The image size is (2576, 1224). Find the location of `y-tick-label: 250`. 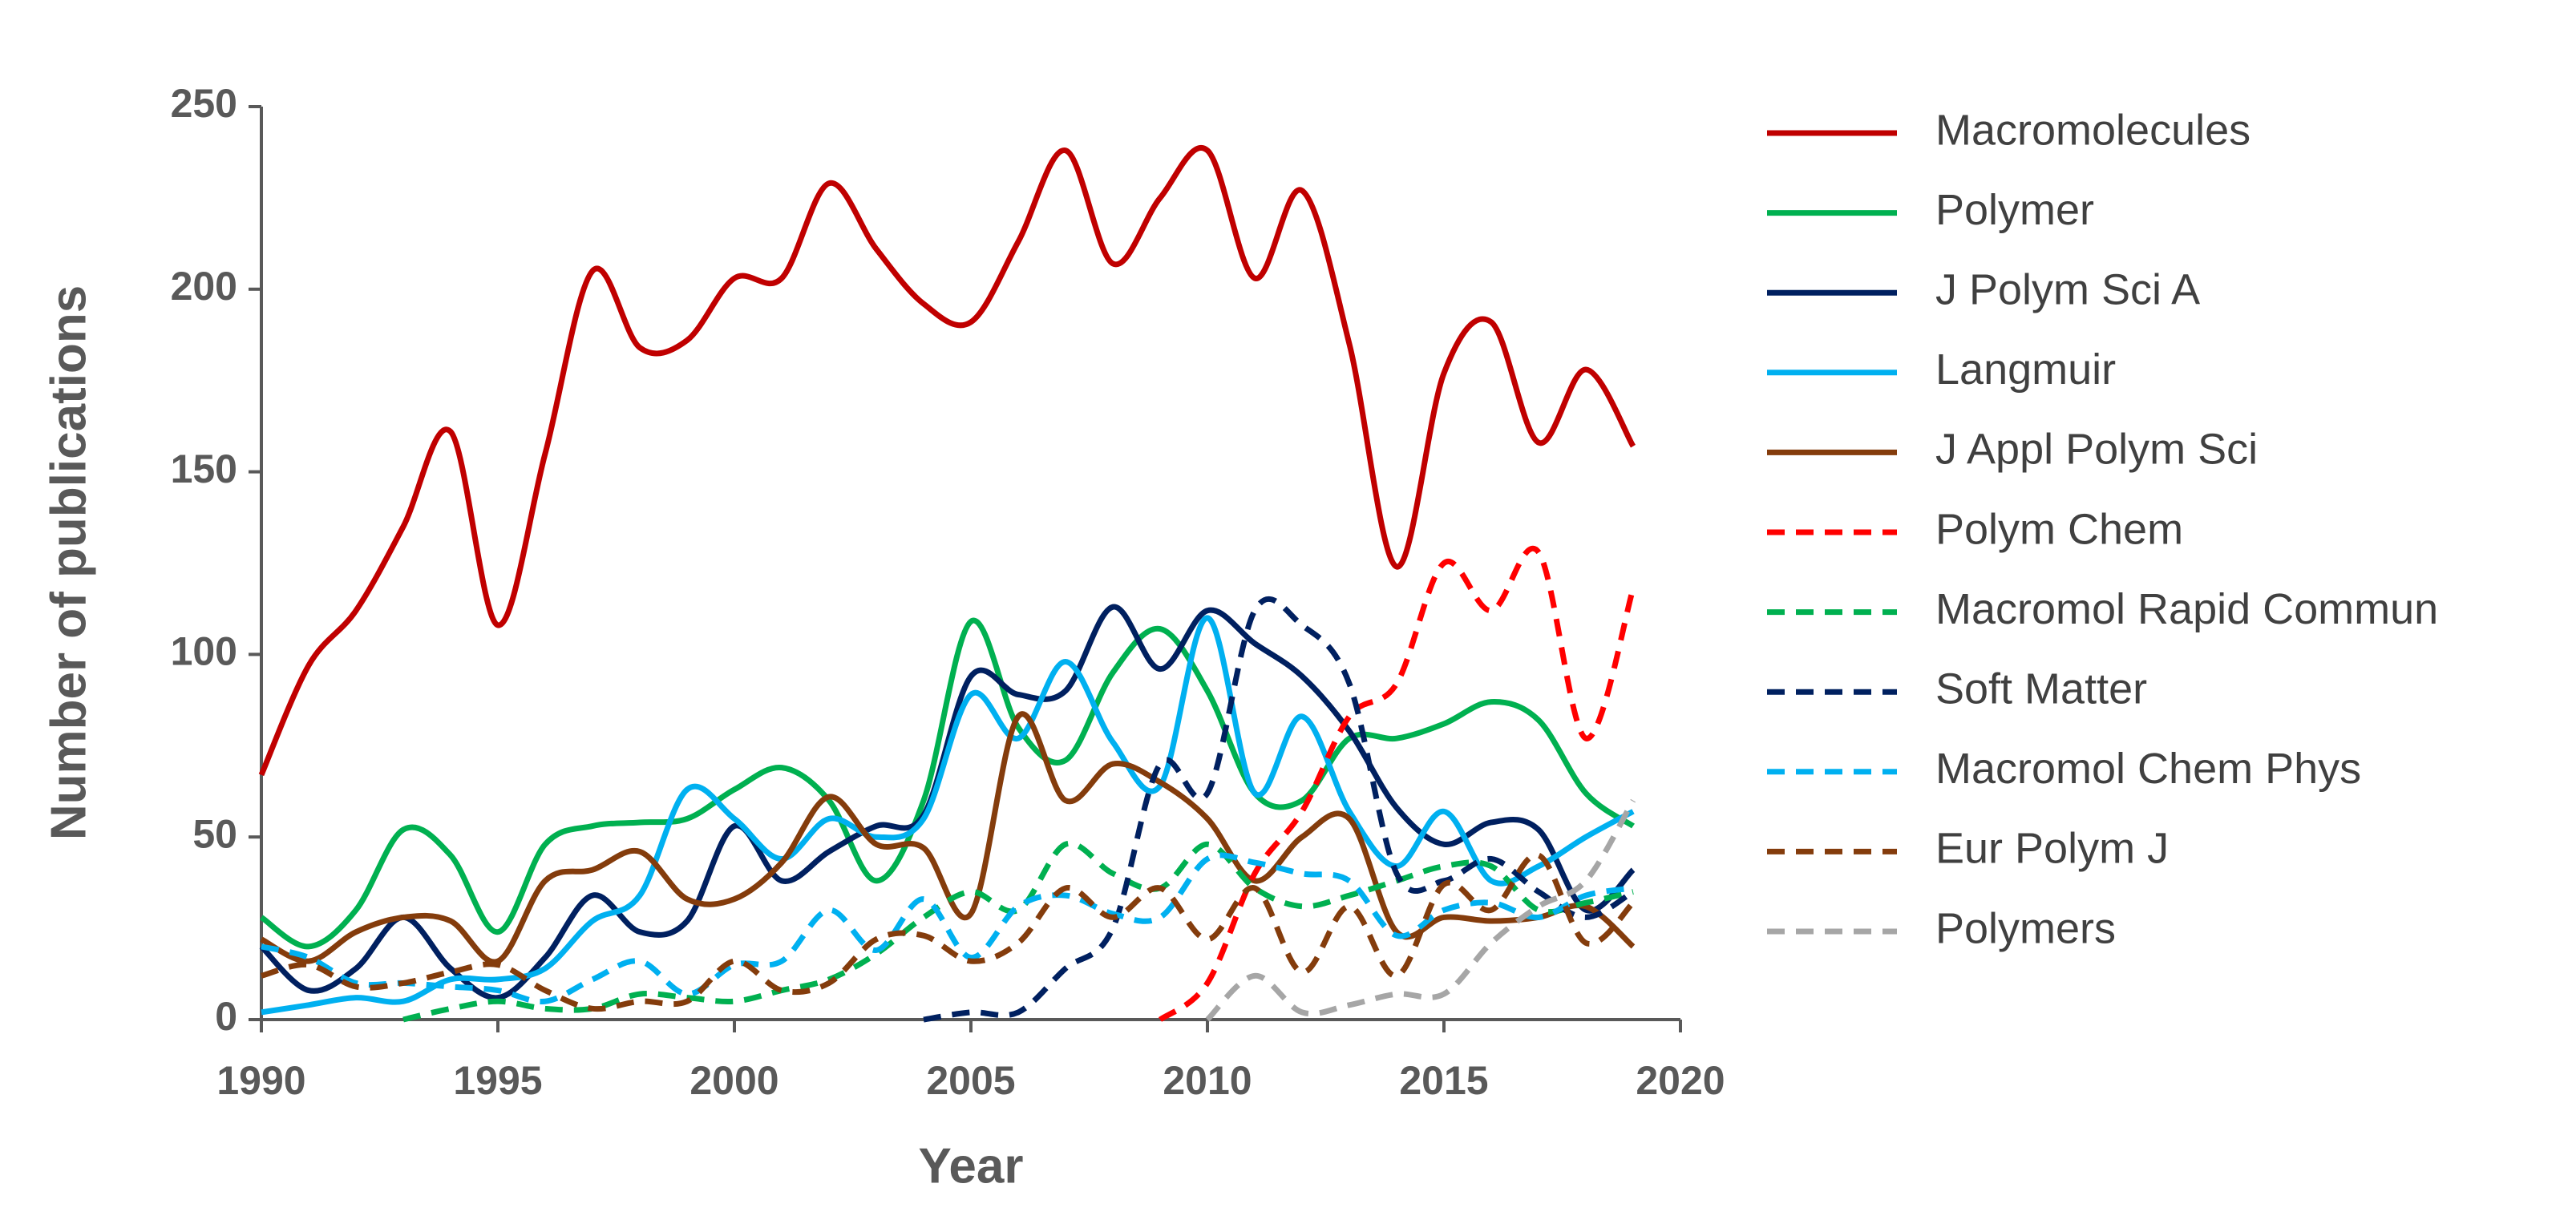

y-tick-label: 250 is located at coordinates (204, 103).